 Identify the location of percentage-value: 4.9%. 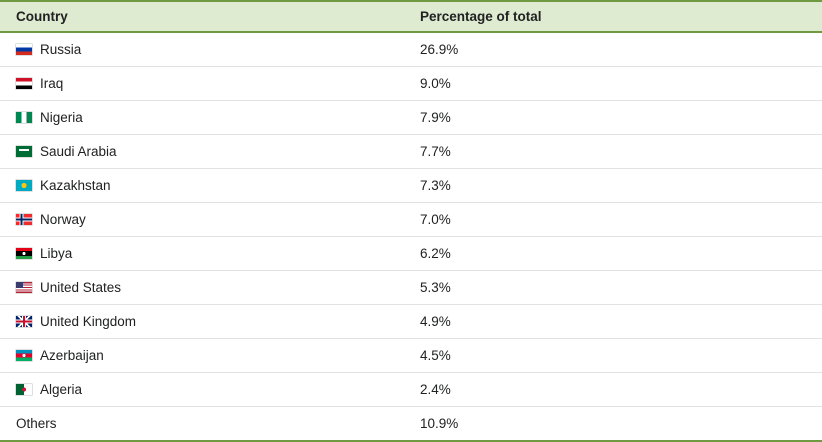
(435, 321).